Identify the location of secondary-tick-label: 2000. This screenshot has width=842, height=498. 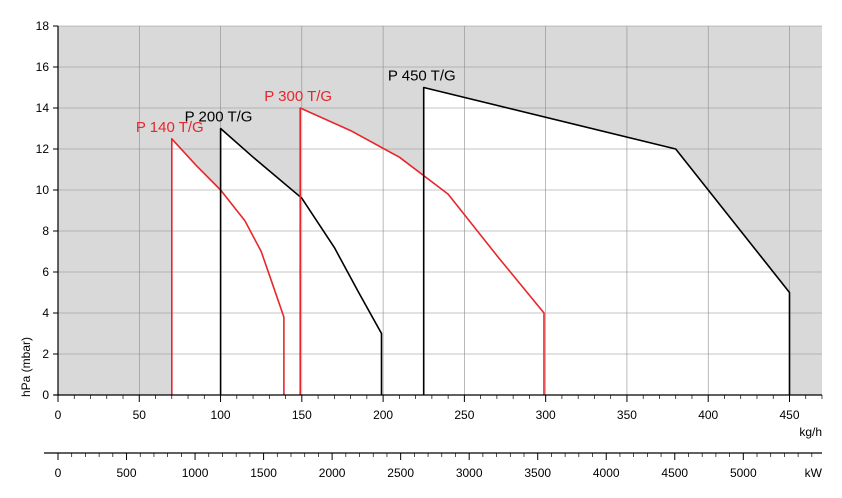
(332, 473).